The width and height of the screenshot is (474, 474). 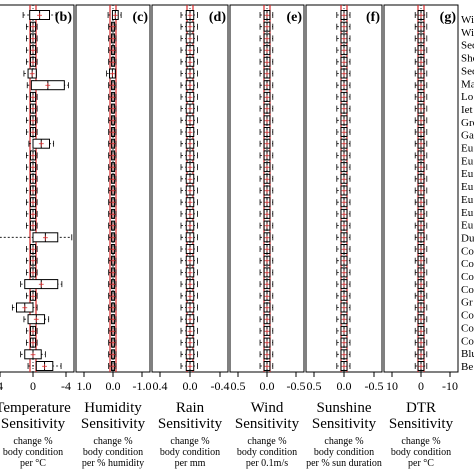 I want to click on x-tick-label: 0.0, so click(x=344, y=386).